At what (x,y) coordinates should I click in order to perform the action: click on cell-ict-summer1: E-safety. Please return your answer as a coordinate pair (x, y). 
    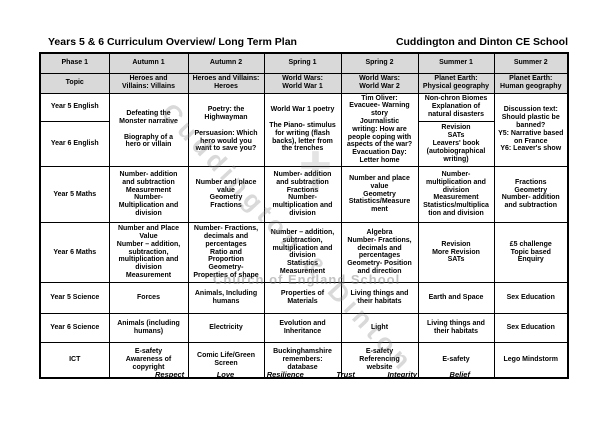
    Looking at the image, I should click on (456, 360).